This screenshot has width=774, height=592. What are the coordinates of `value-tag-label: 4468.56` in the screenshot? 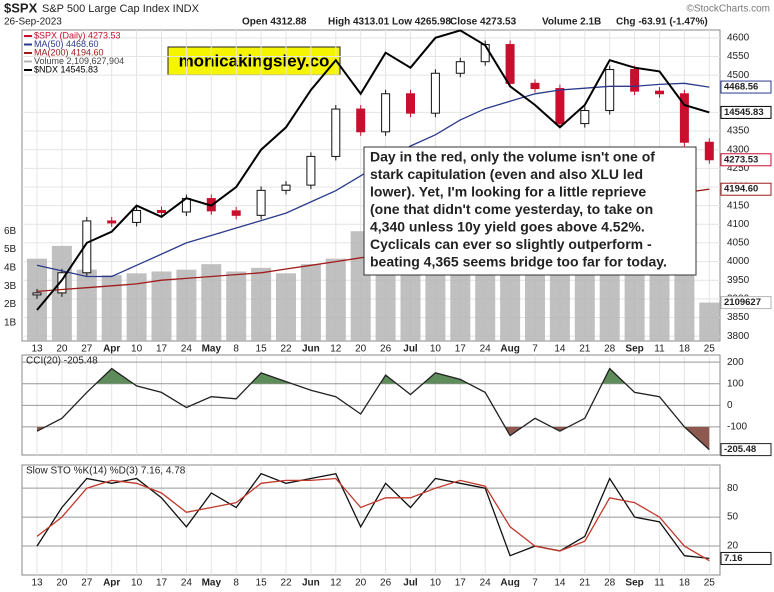 It's located at (741, 87).